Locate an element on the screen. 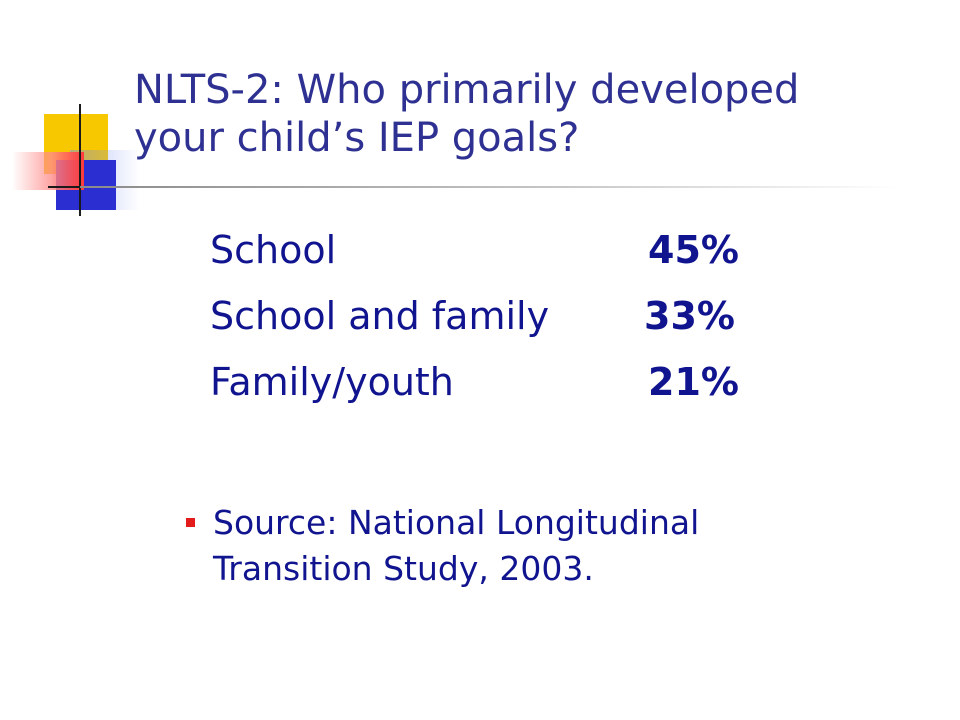 This screenshot has width=960, height=720. stat-value: 33% is located at coordinates (689, 316).